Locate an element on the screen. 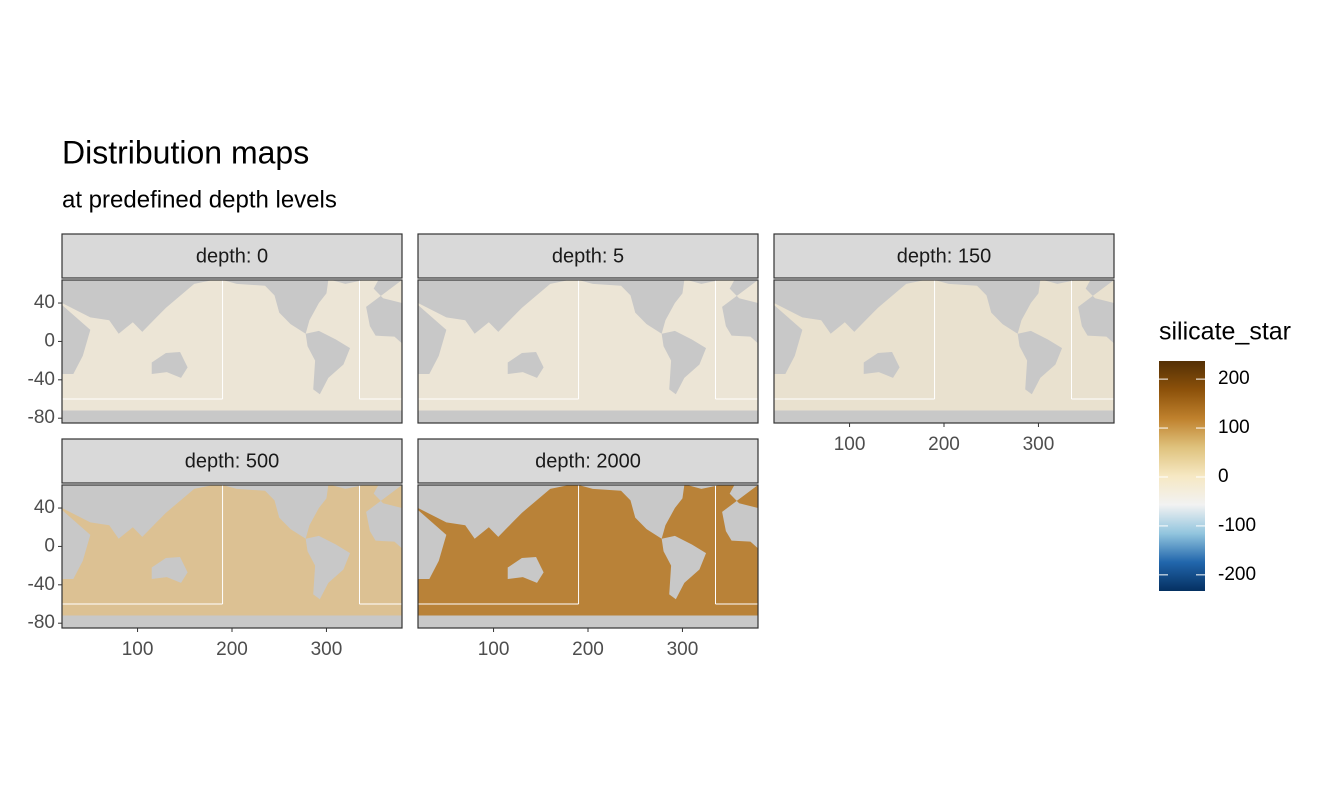 The height and width of the screenshot is (811, 1344). legend-label: 100 is located at coordinates (1234, 427).